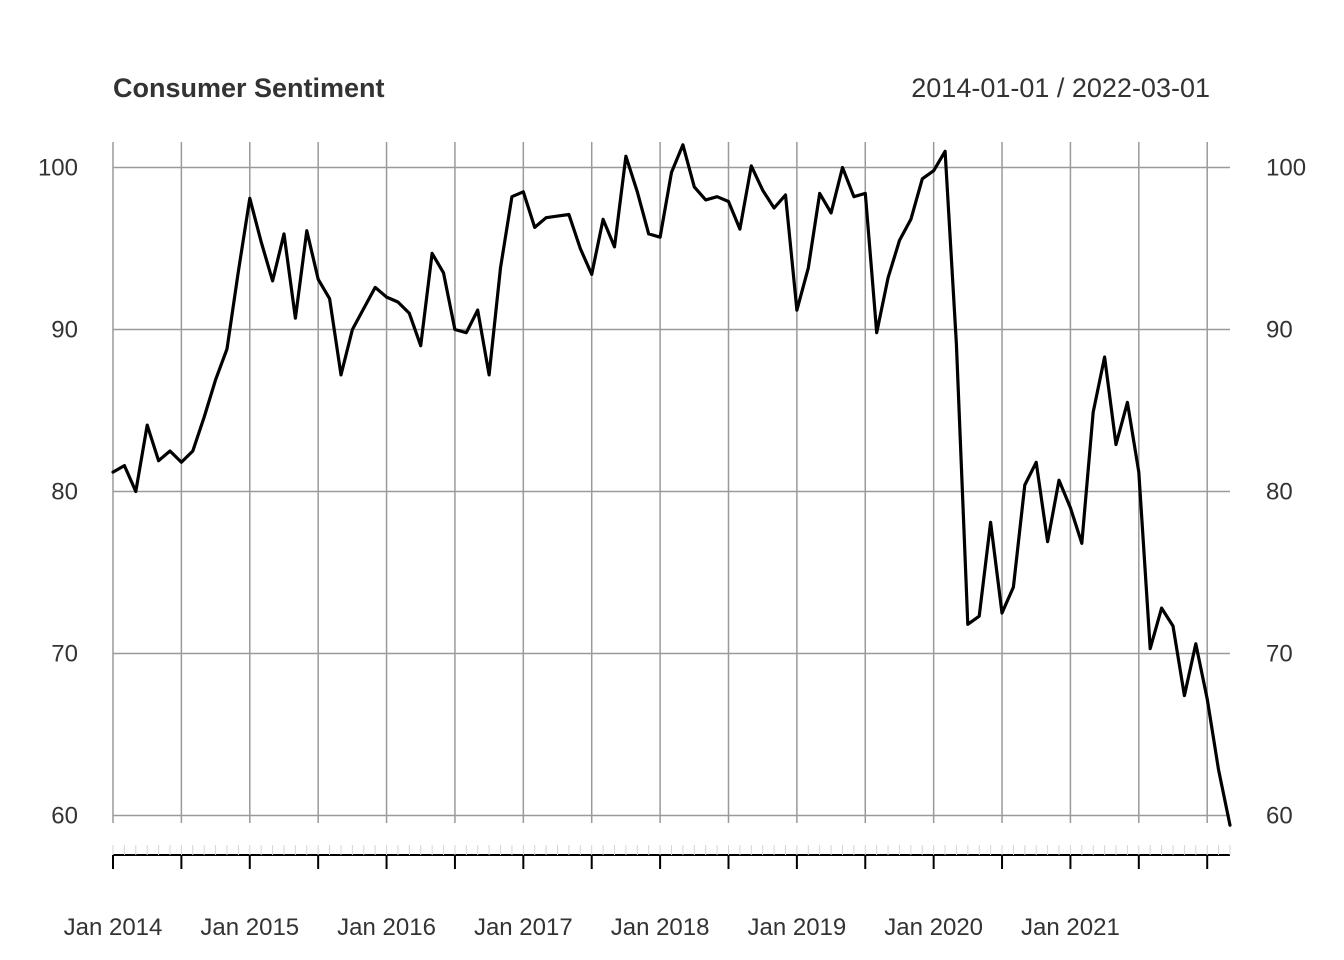  Describe the element at coordinates (523, 927) in the screenshot. I see `x-tick-label: Jan 2017` at that location.